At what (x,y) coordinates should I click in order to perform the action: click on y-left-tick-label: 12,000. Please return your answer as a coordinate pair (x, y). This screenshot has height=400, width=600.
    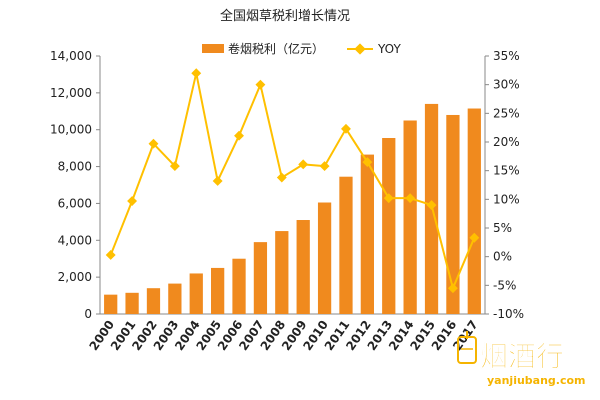
    Looking at the image, I should click on (71, 93).